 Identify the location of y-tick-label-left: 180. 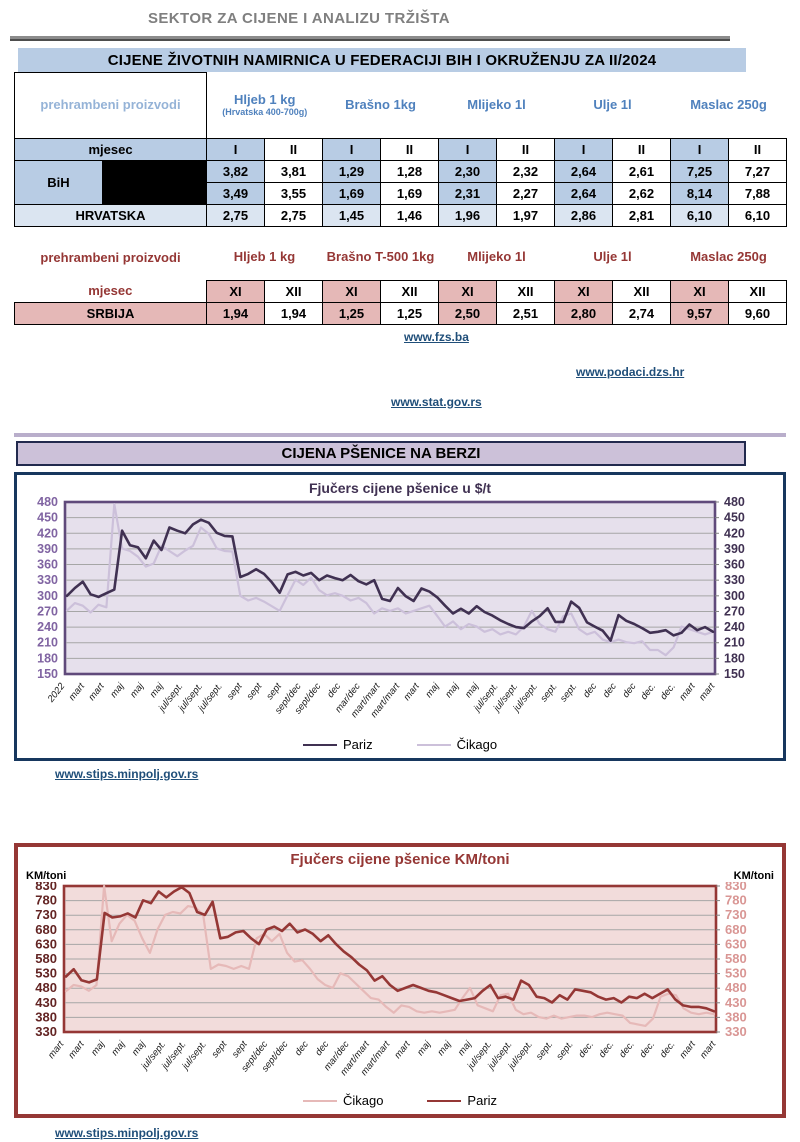
(47, 658).